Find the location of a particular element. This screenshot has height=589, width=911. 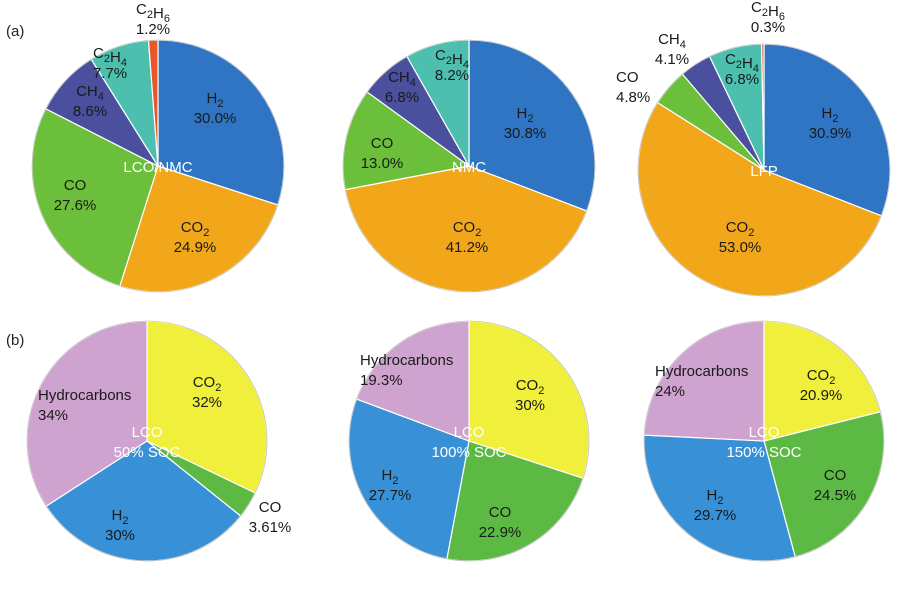

slice-value-label: 24.5% is located at coordinates (835, 495).